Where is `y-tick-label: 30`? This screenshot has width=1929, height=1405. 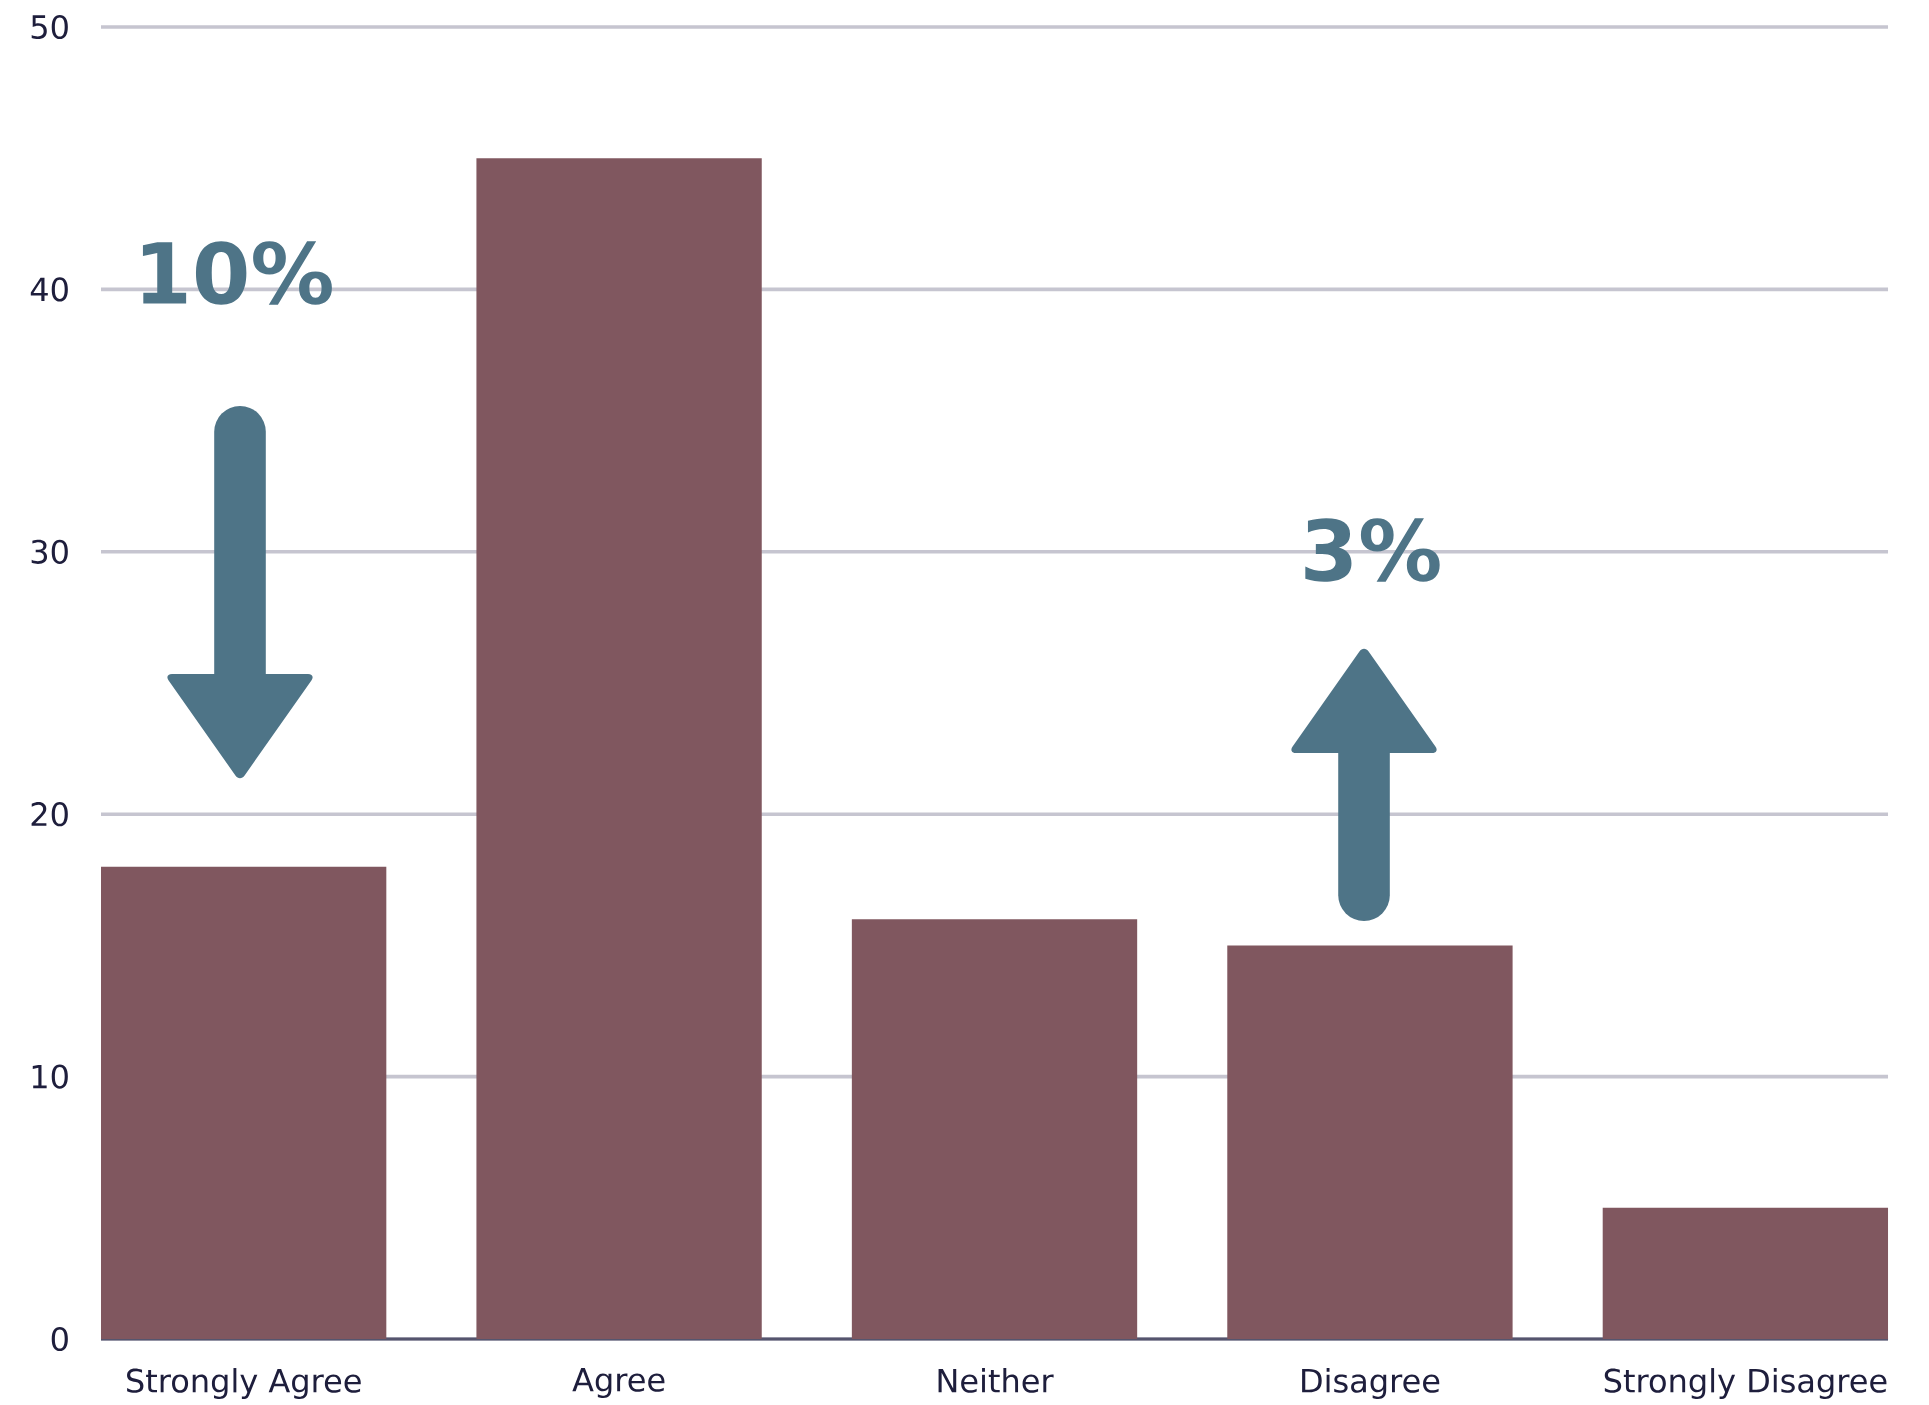
y-tick-label: 30 is located at coordinates (49, 551).